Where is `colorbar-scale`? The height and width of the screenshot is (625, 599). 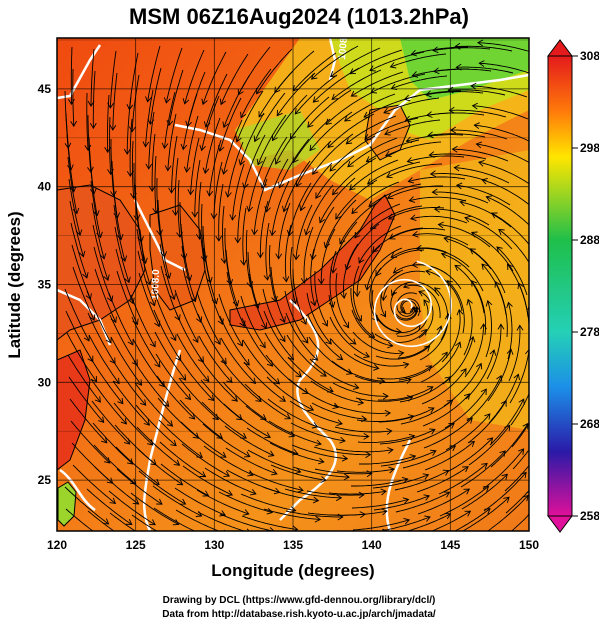 colorbar-scale is located at coordinates (560, 286).